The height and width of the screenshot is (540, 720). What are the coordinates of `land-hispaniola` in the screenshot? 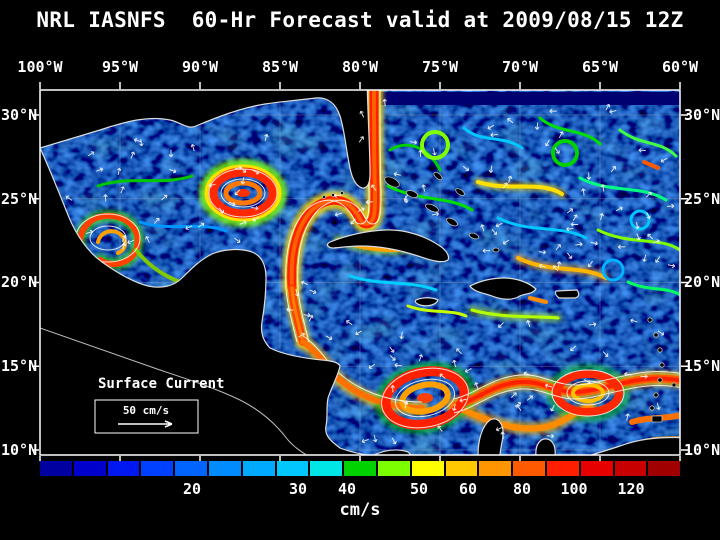 It's located at (503, 288).